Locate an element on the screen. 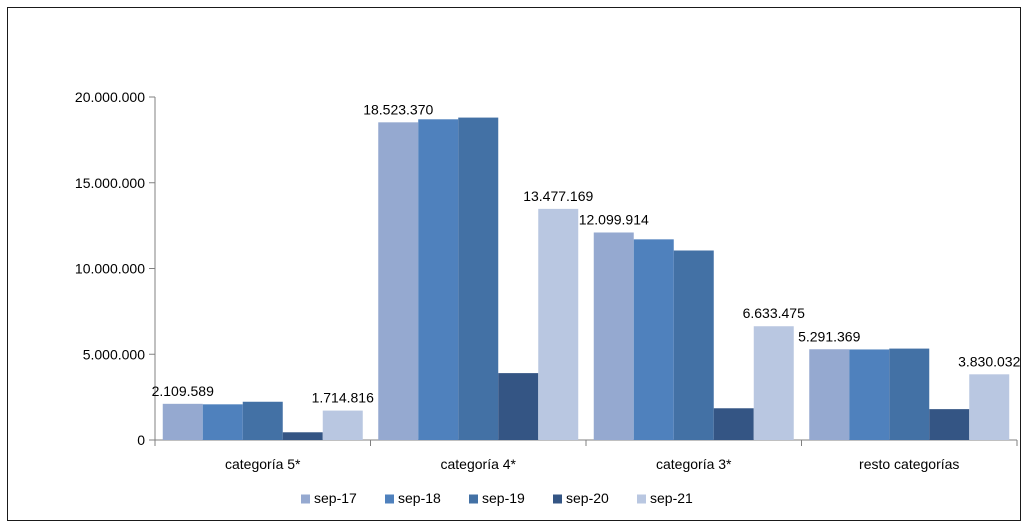  y-tick-label: 10.000.000 is located at coordinates (110, 269).